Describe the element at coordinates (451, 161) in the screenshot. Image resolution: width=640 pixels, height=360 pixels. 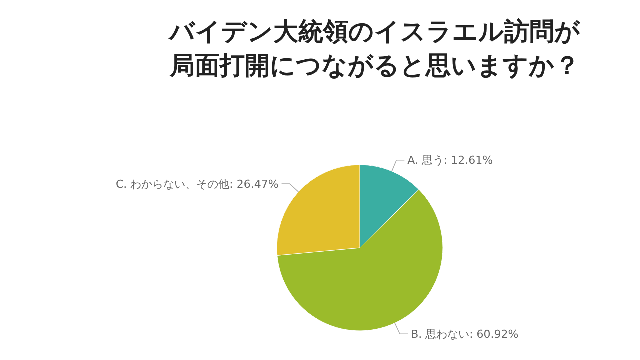
I see `slice-label: A. 思う: 12.61%` at that location.